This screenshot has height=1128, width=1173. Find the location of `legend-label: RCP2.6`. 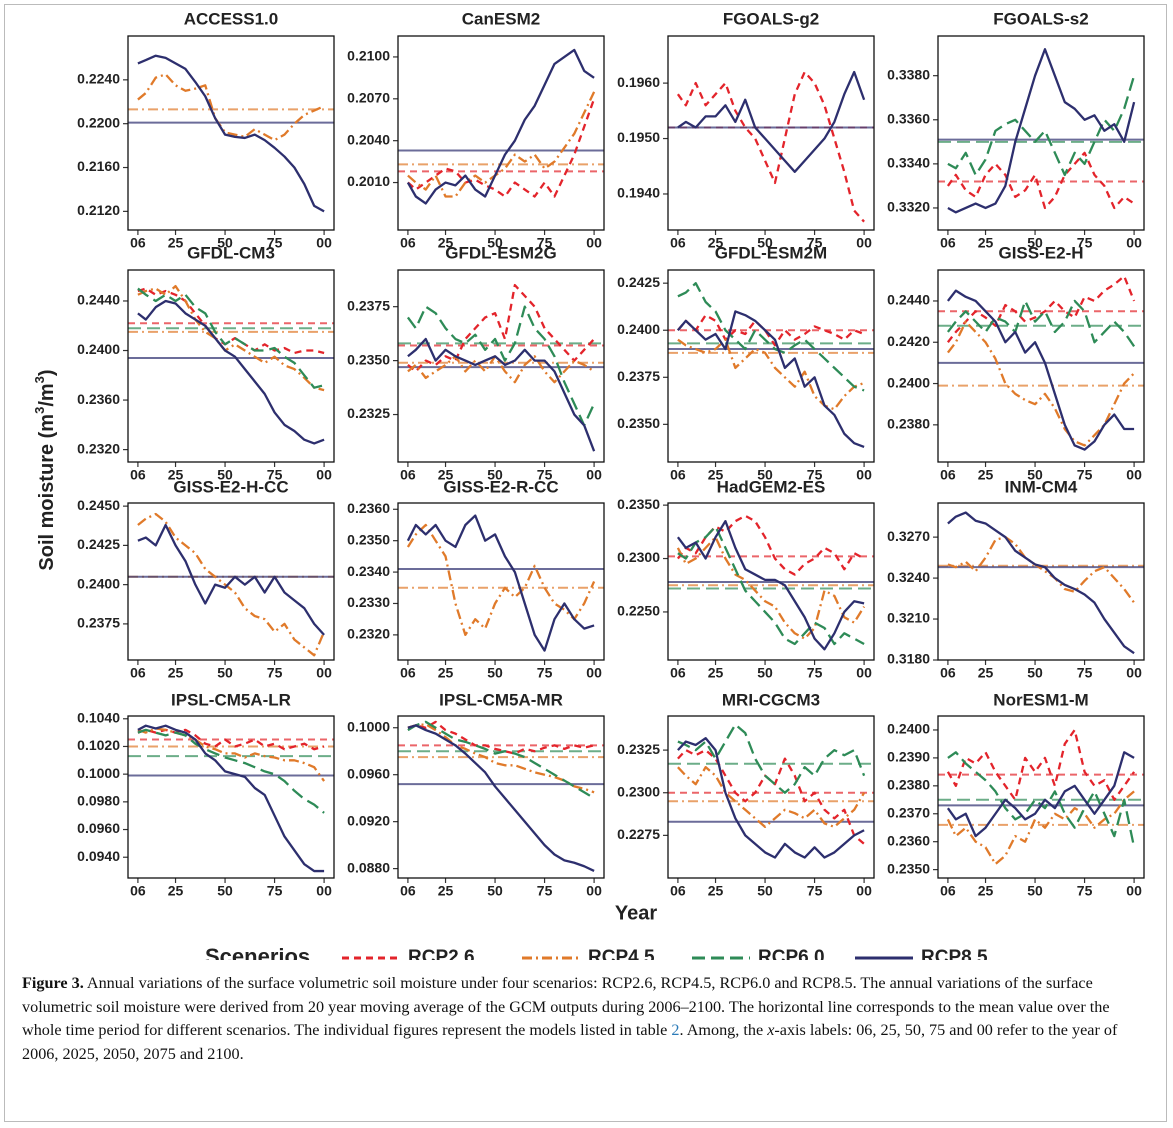

legend-label: RCP2.6 is located at coordinates (441, 953).